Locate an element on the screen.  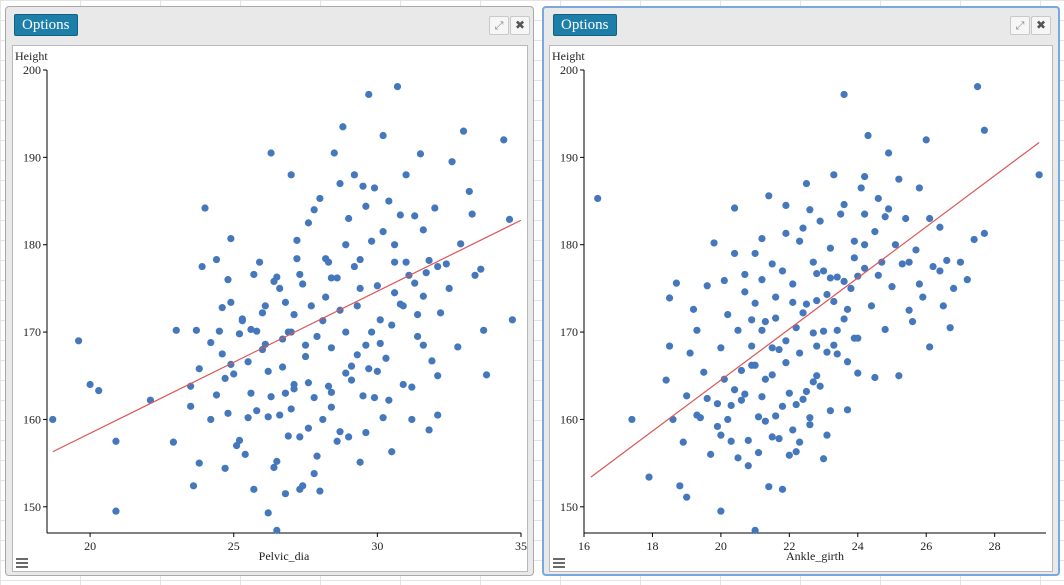
y-tick-label: 190 is located at coordinates (32, 157).